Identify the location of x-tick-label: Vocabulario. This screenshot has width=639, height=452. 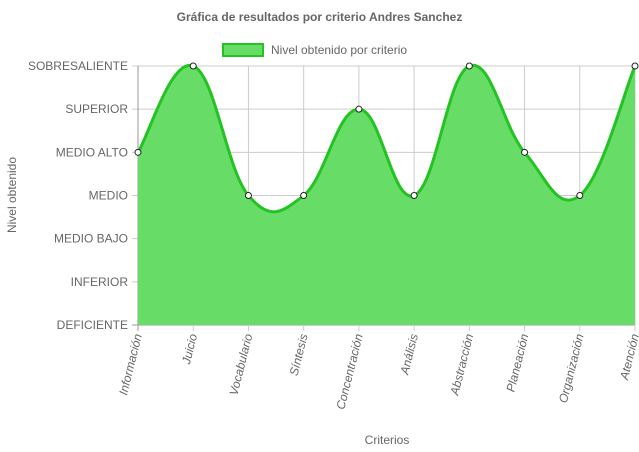
(241, 364).